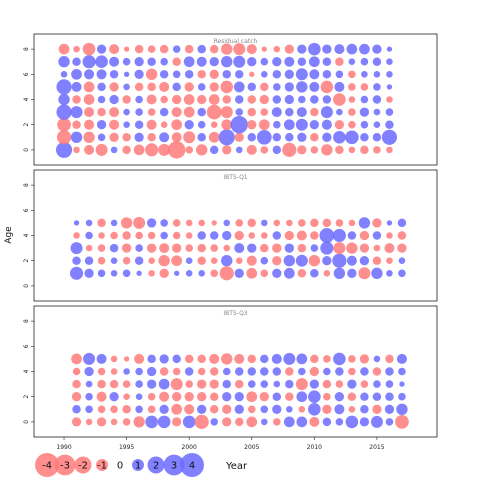 The height and width of the screenshot is (480, 480). I want to click on legend-label: 3, so click(174, 466).